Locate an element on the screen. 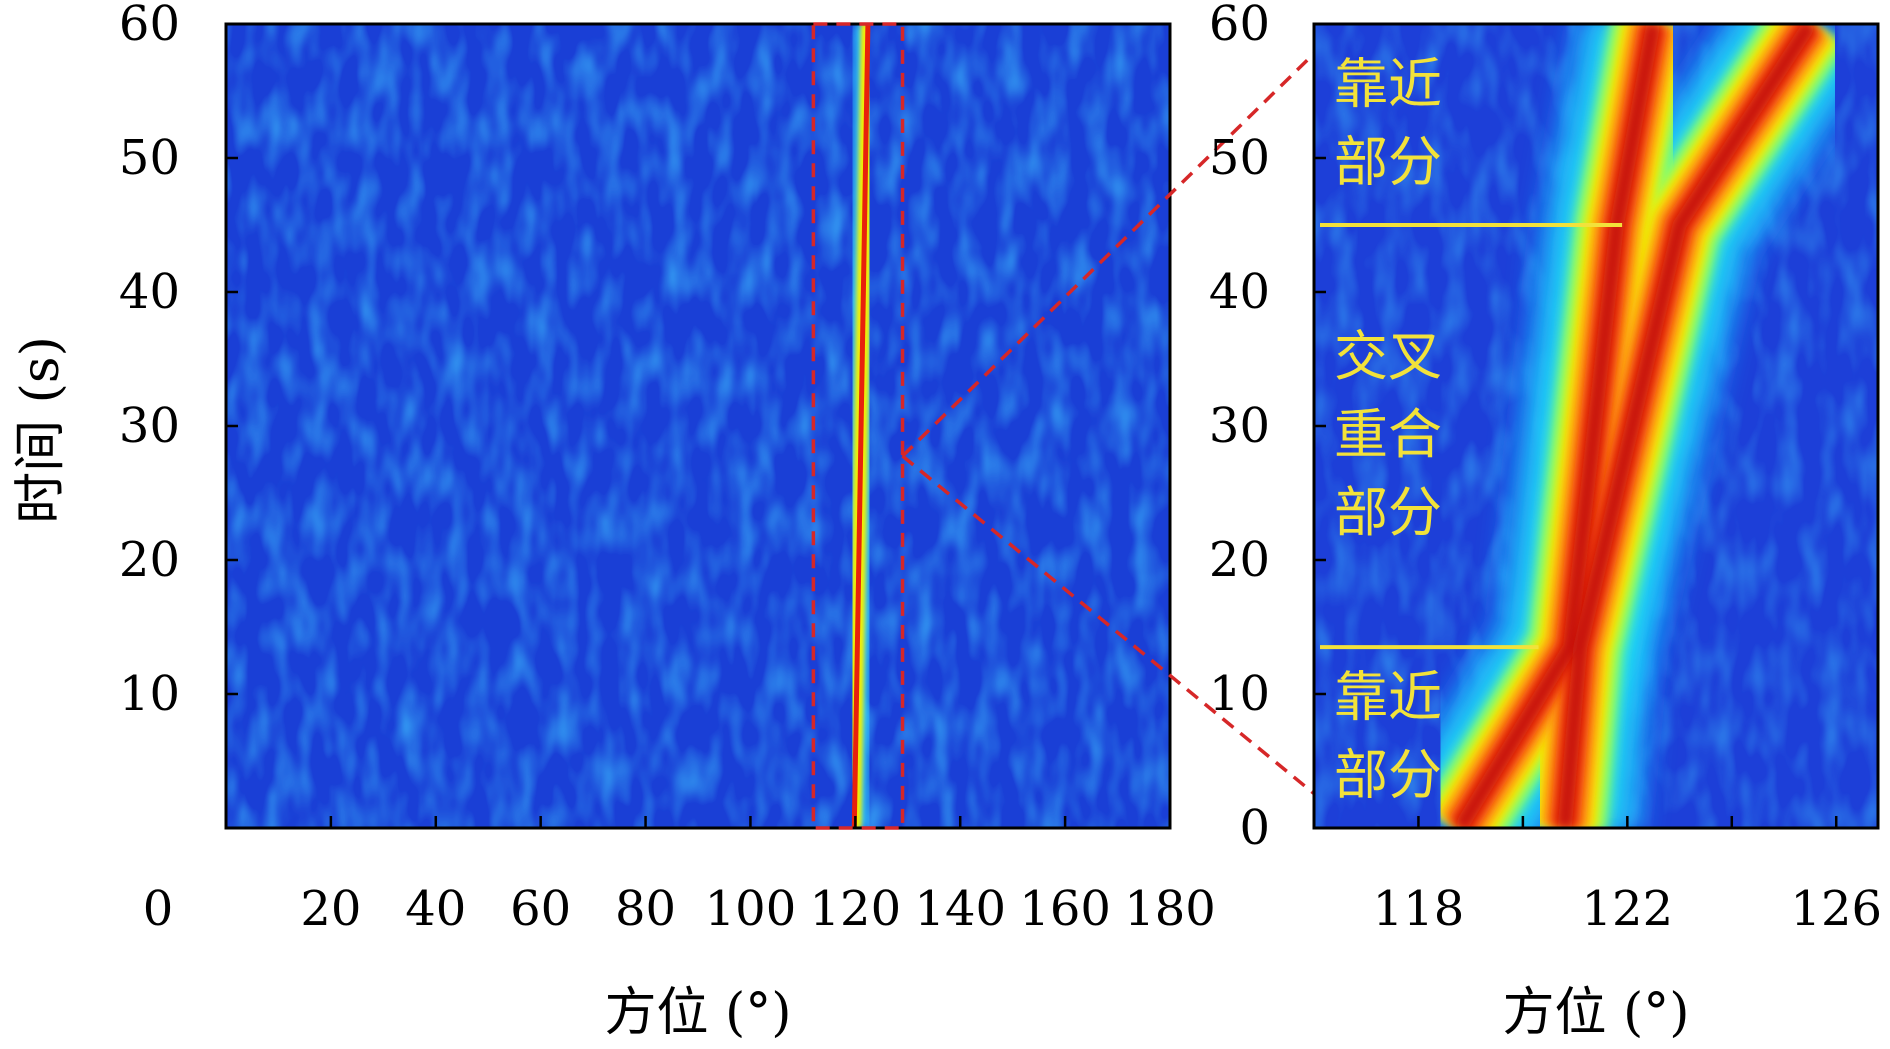  full-xtick-label: 80 is located at coordinates (645, 909).